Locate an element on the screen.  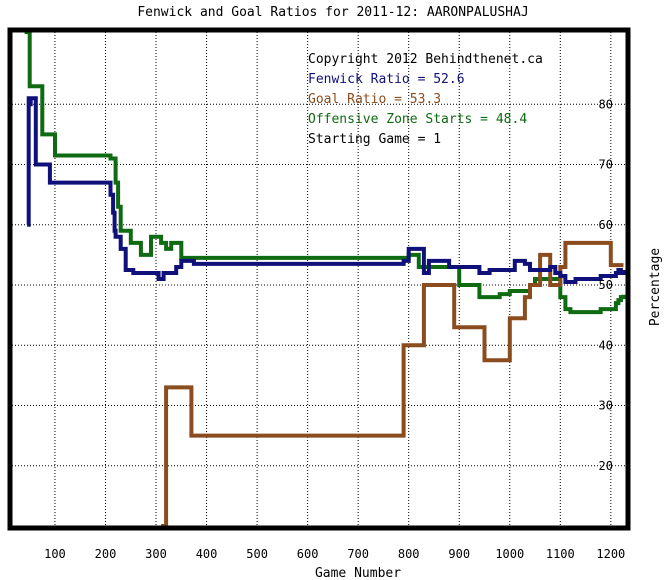
x-tick-labels: 100 200 300 400 500 600 700 800 900 1000 1100 1200 is located at coordinates (334, 554).